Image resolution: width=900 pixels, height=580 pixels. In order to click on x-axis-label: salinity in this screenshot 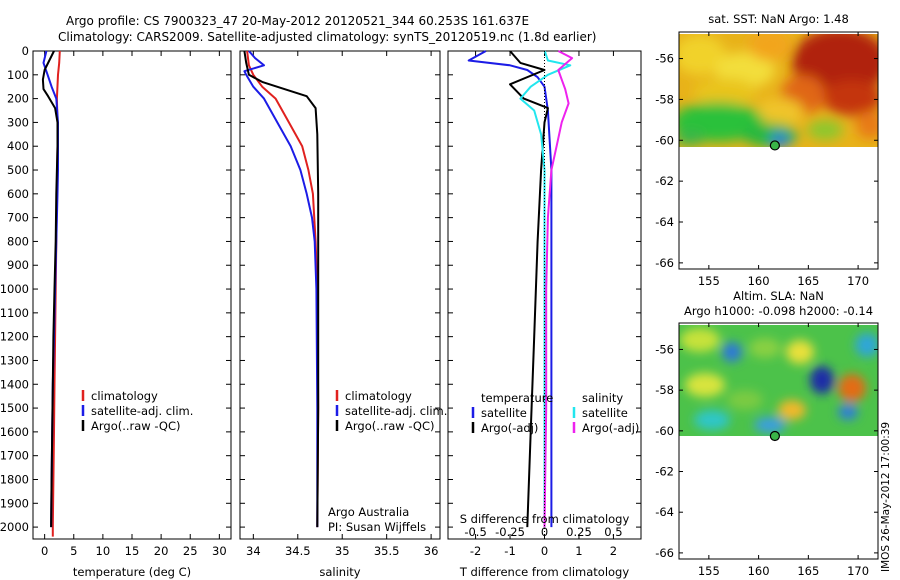, I will do `click(339, 572)`.